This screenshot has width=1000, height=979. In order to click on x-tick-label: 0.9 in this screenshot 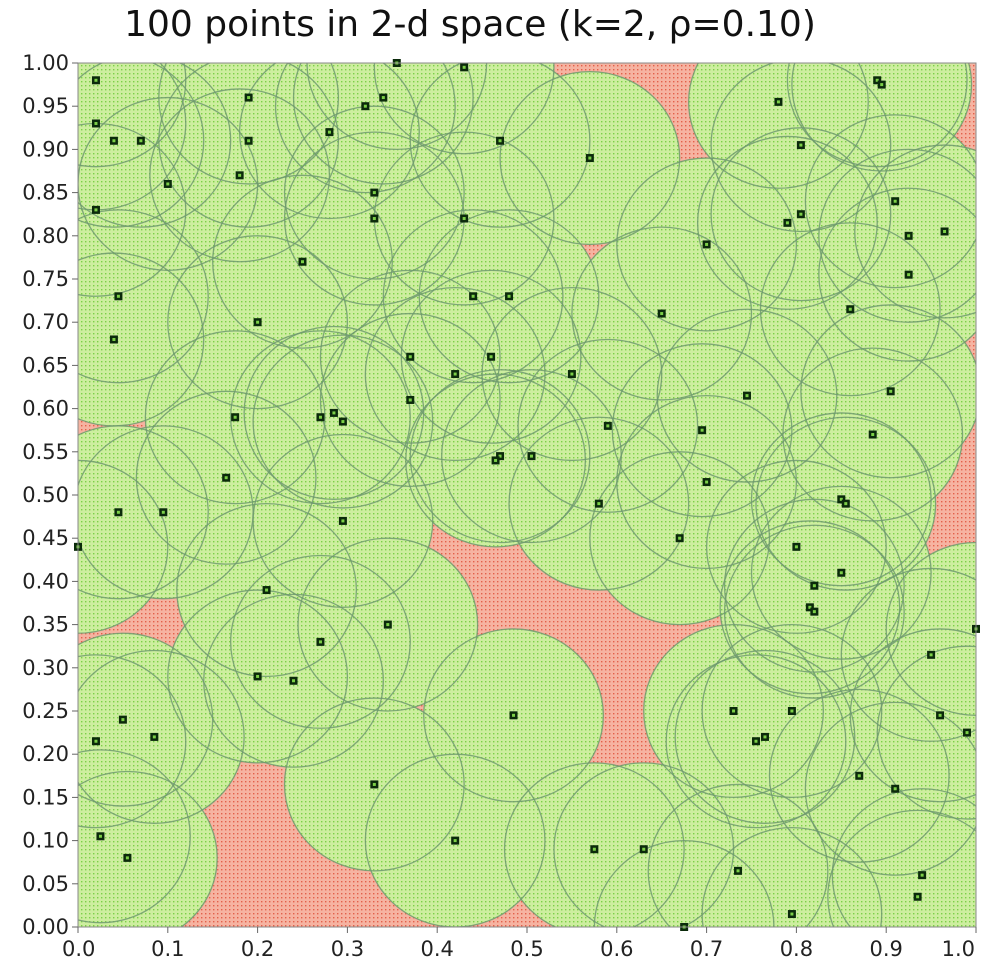, I will do `click(885, 949)`.